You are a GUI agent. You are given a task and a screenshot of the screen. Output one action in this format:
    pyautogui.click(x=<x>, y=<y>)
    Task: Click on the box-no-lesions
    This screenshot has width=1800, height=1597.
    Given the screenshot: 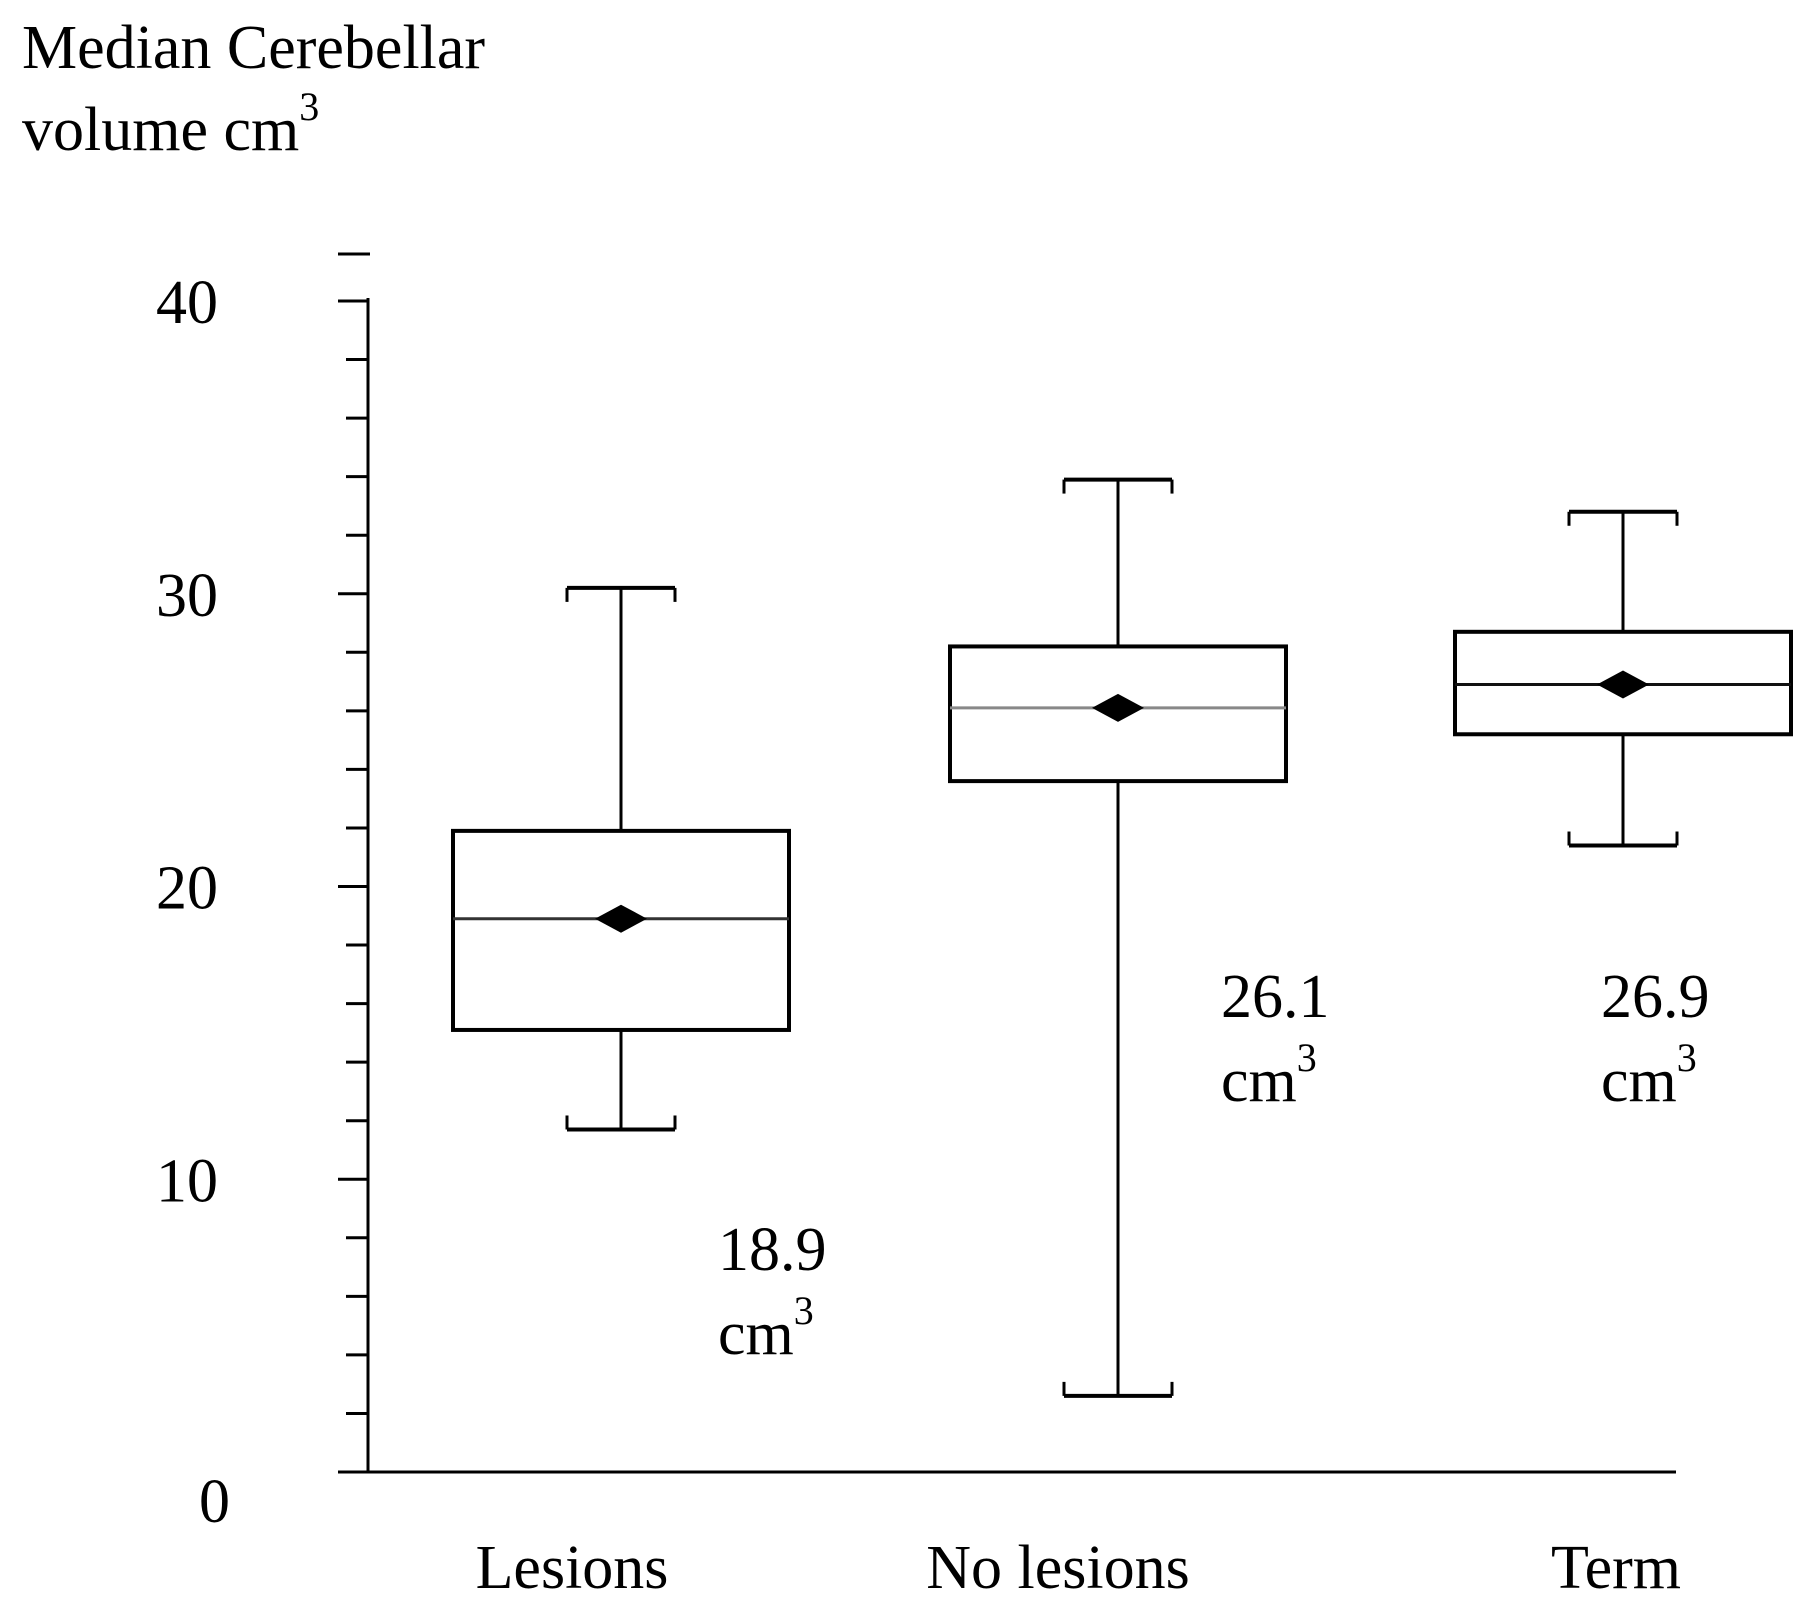 What is the action you would take?
    pyautogui.click(x=1118, y=937)
    